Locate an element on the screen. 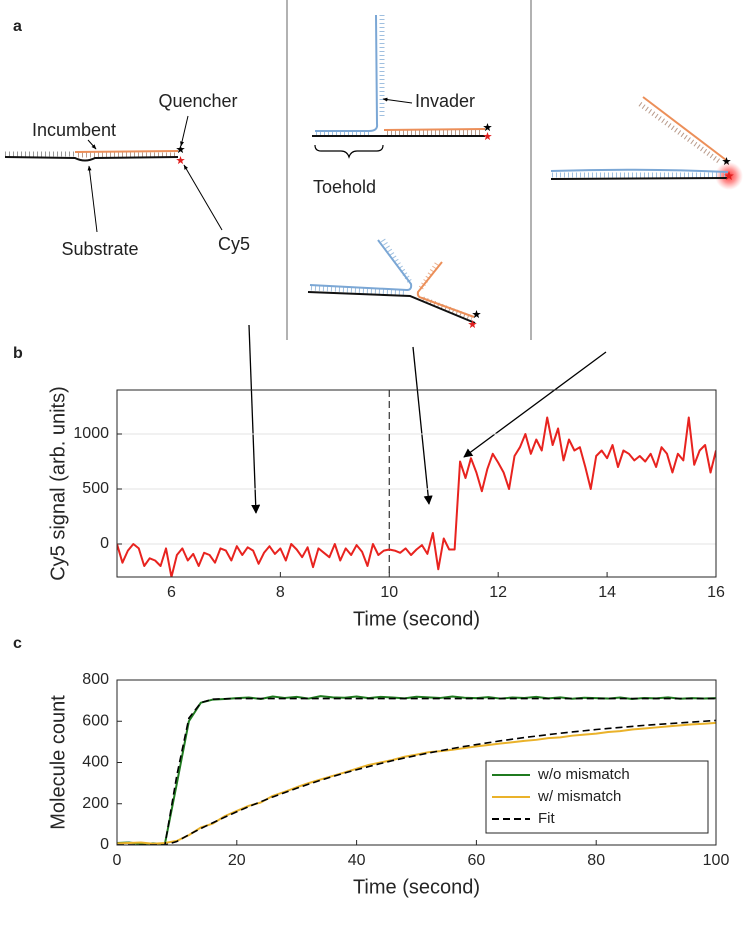 This screenshot has width=743, height=932. y-tick-label: 1000 is located at coordinates (91, 433).